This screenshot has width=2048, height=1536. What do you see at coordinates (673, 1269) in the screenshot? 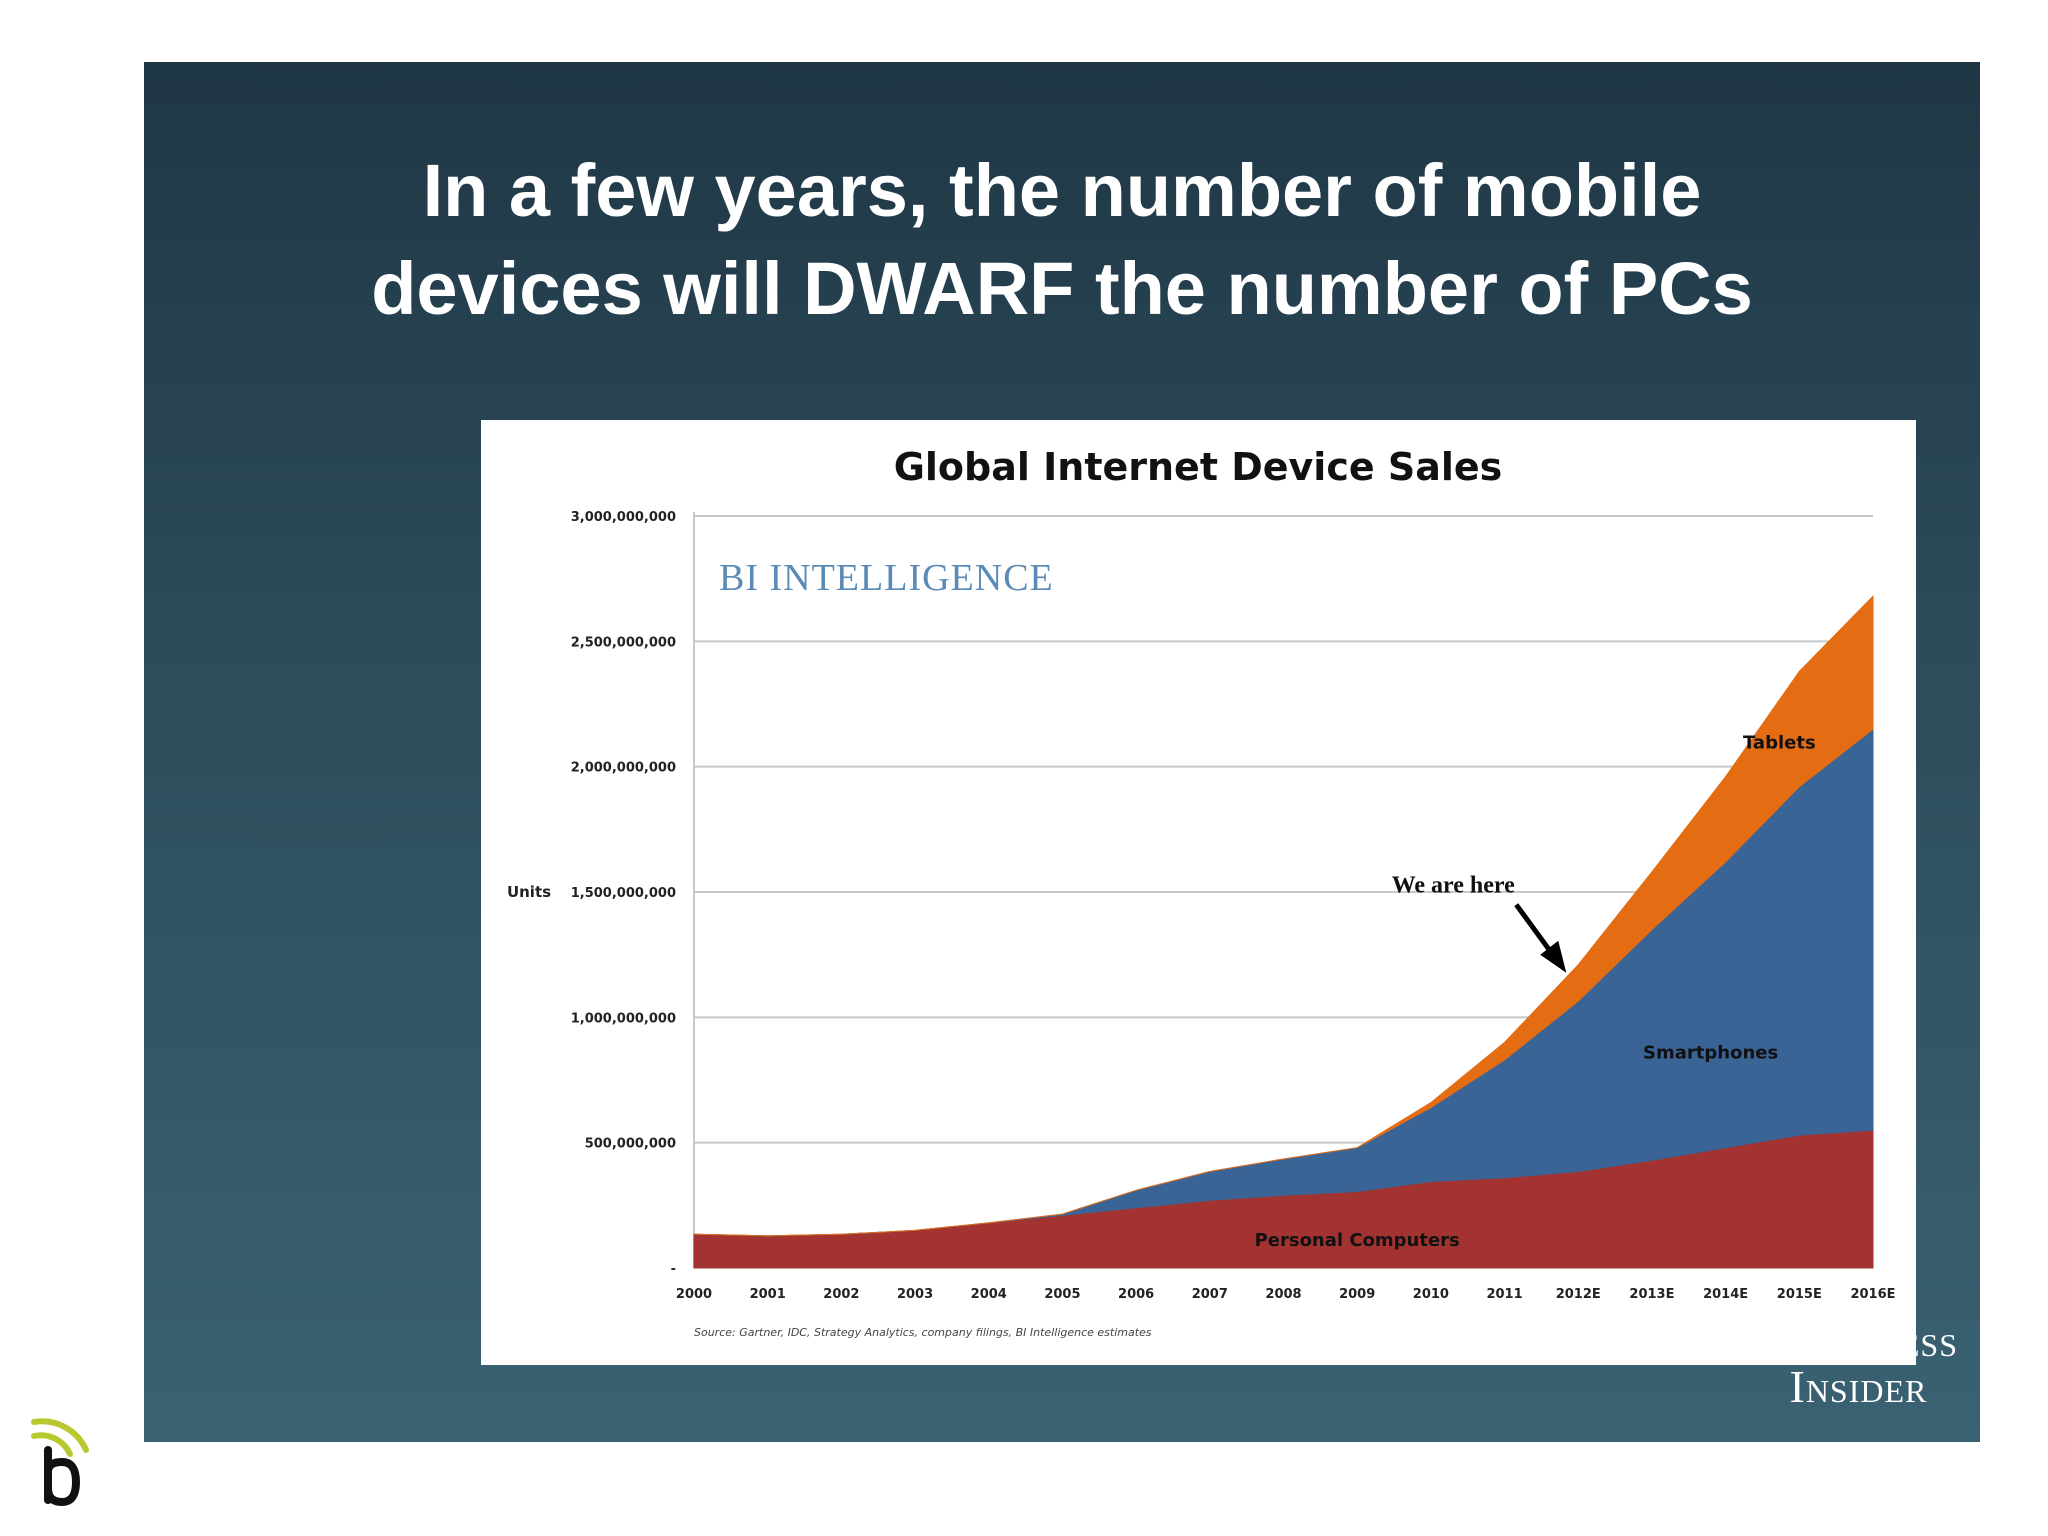
I see `y-tick-label: -` at bounding box center [673, 1269].